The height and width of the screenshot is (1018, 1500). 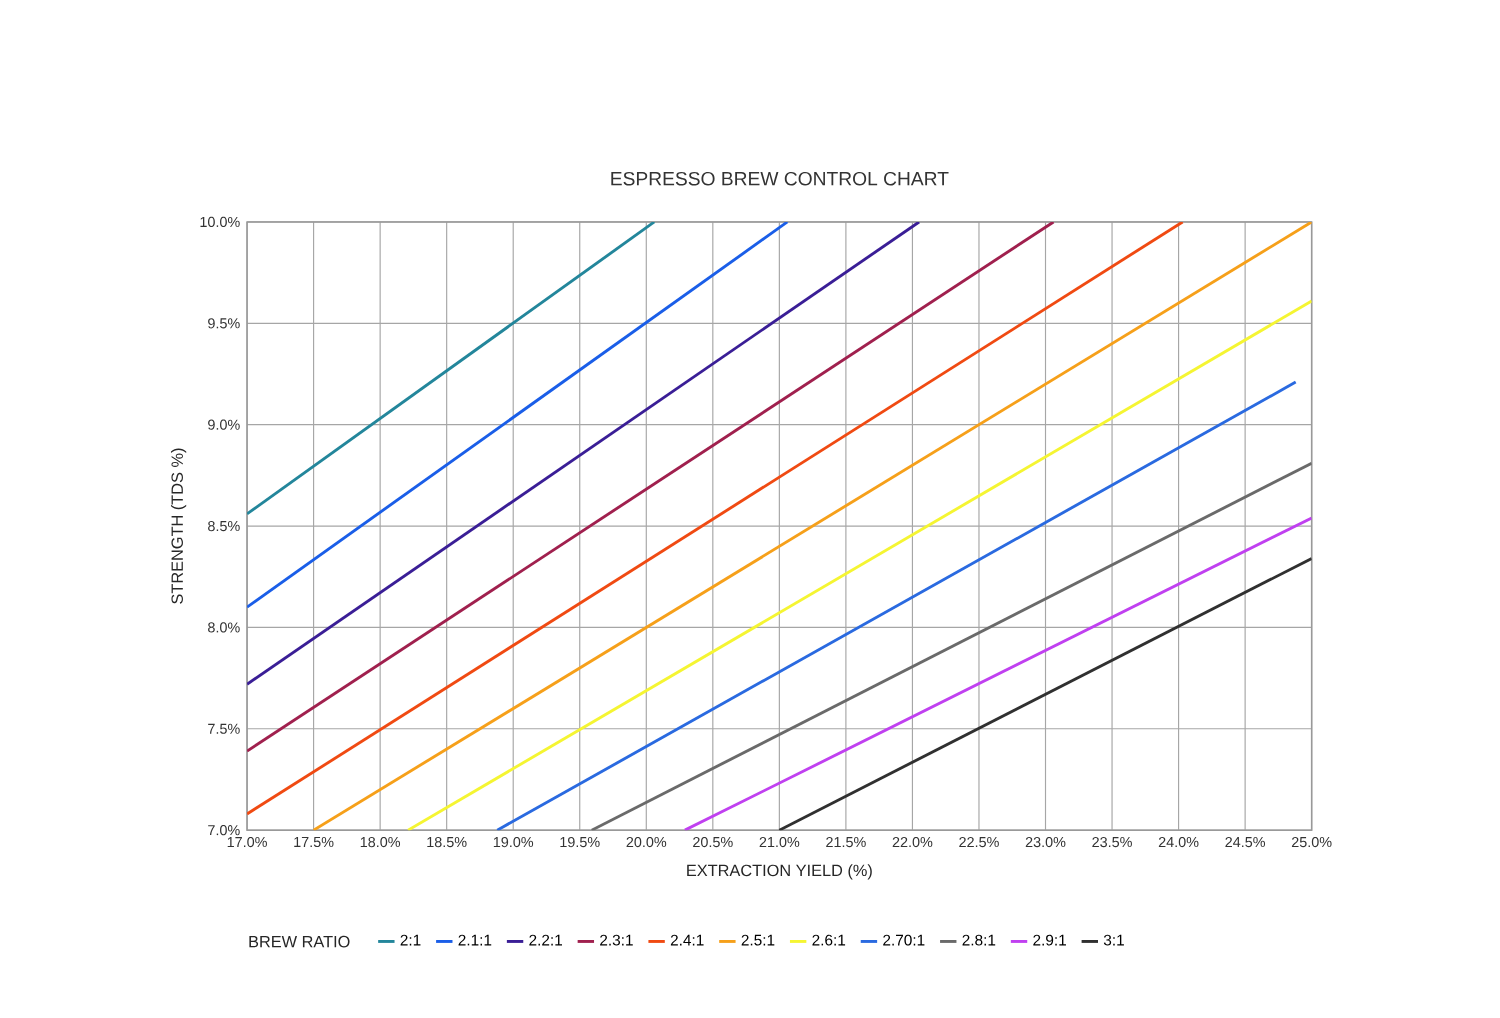 I want to click on y-tick-label: 9.0%, so click(x=224, y=424).